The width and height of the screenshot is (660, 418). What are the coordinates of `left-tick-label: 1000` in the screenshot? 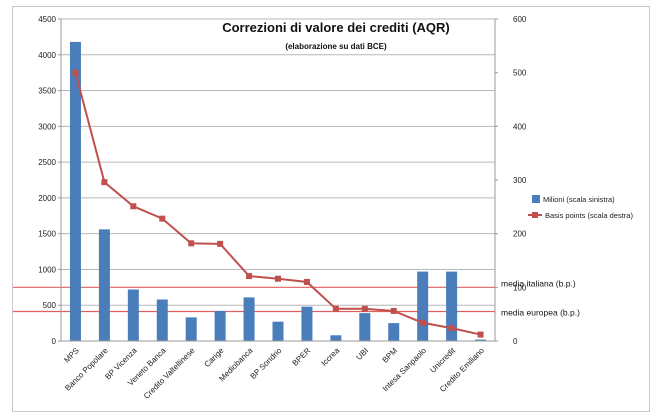 It's located at (47, 269).